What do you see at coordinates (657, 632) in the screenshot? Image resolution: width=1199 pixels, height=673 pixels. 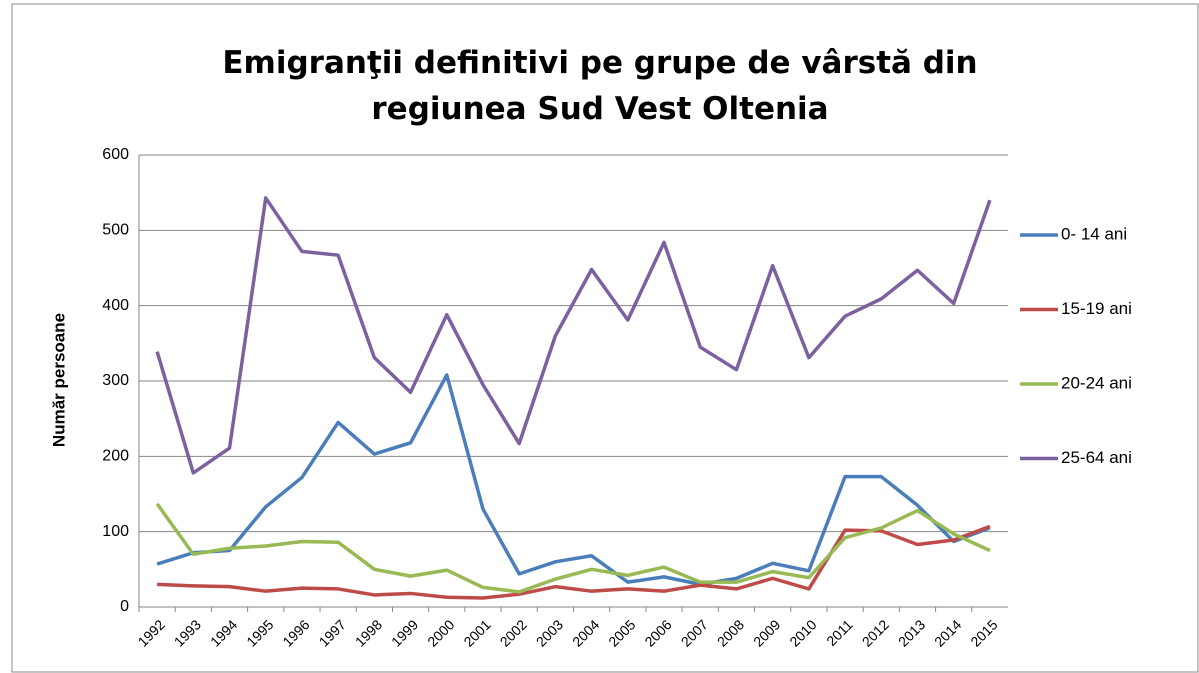 I see `x-tick-label: 2006` at bounding box center [657, 632].